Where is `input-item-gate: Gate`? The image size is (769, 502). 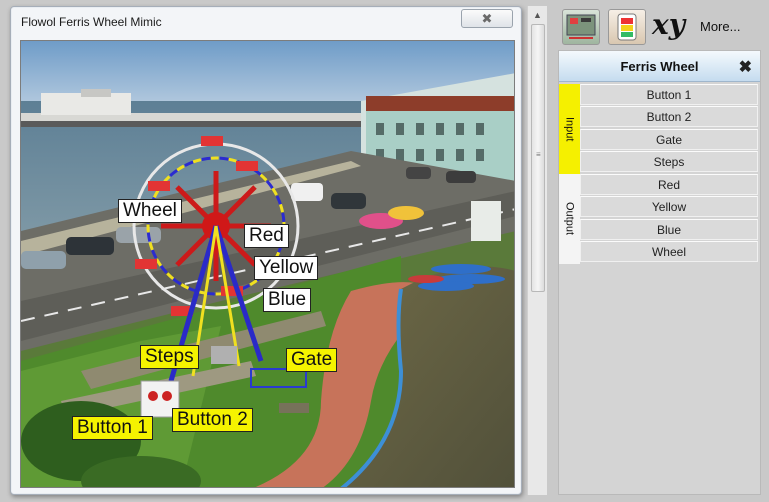
input-item-gate: Gate is located at coordinates (669, 139).